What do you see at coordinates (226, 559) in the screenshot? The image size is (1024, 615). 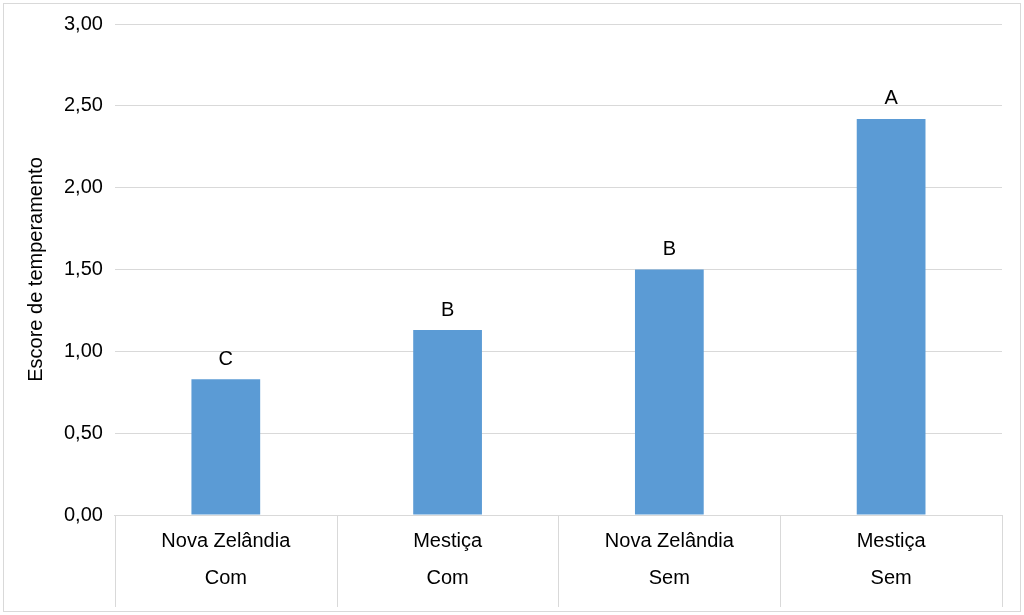 I see `x-tick-label: Nova Zelândia Com` at bounding box center [226, 559].